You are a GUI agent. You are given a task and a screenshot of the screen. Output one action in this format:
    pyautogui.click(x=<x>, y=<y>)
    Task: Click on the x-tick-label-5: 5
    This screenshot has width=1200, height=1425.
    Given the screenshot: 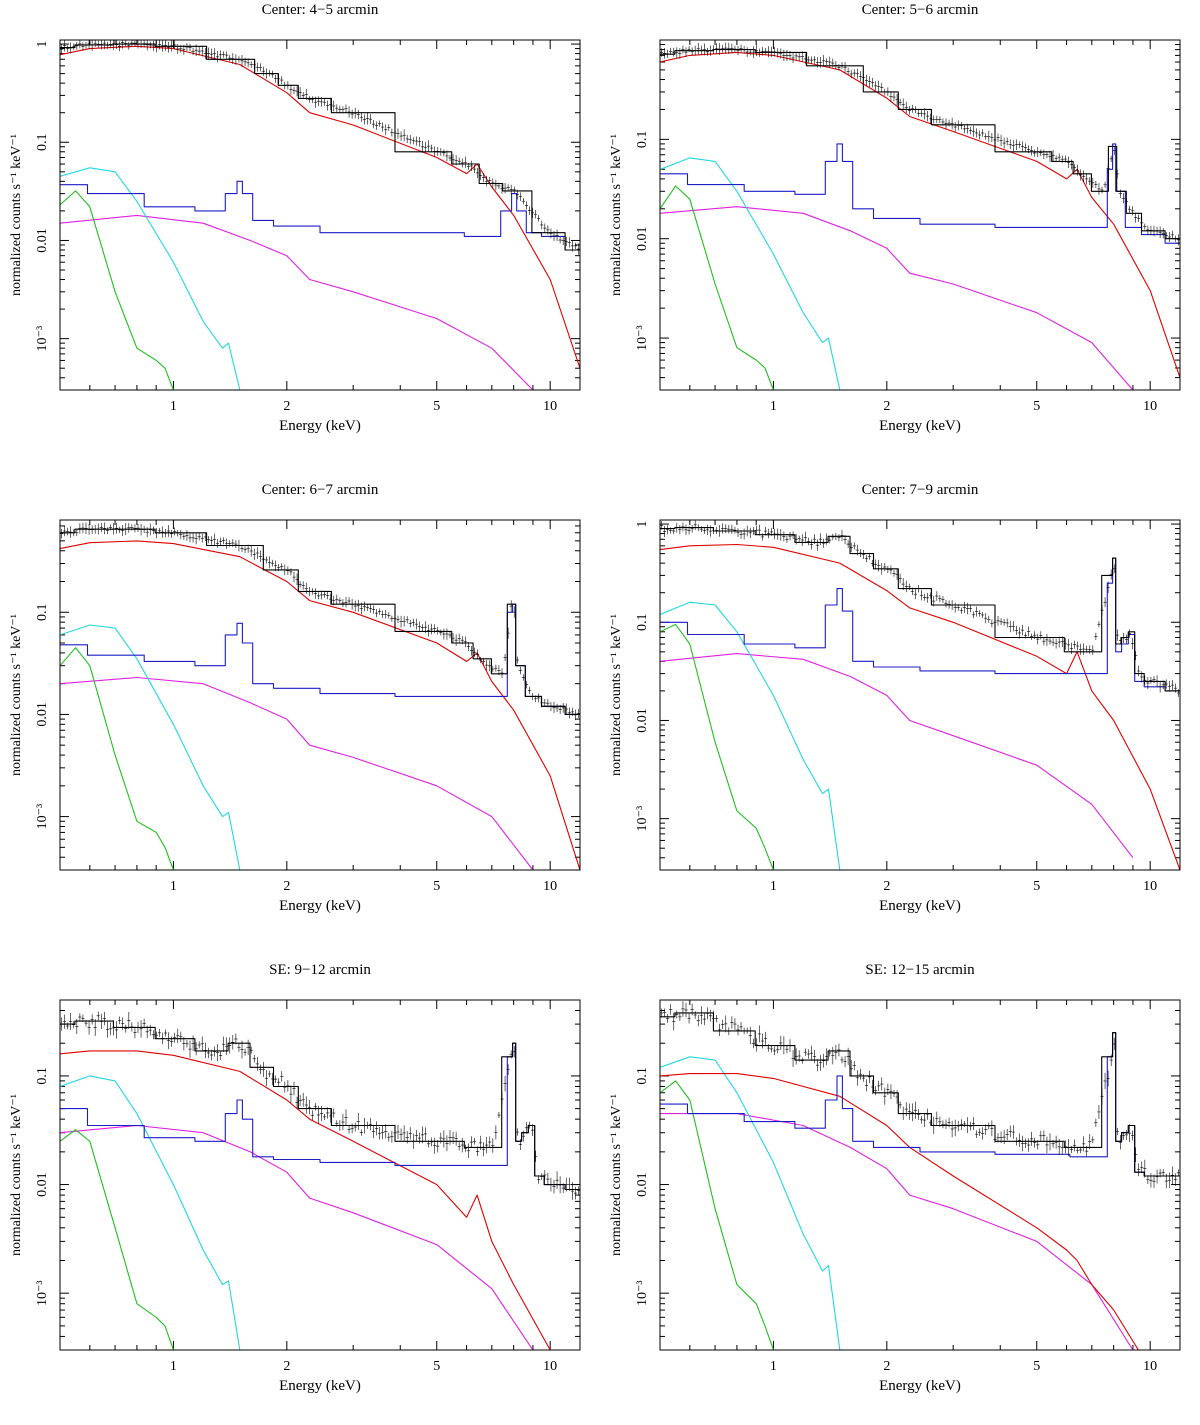 What is the action you would take?
    pyautogui.click(x=1036, y=886)
    